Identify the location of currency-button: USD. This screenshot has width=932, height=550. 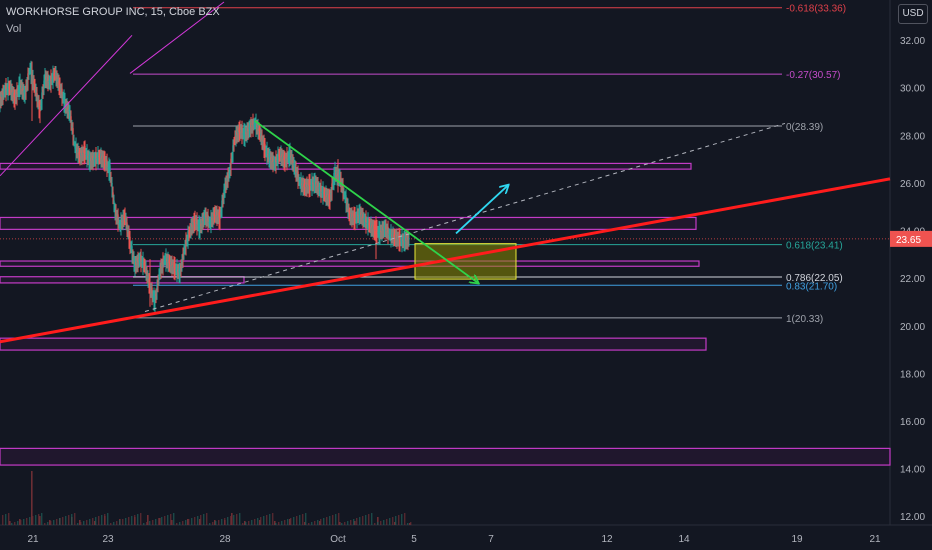
(913, 14).